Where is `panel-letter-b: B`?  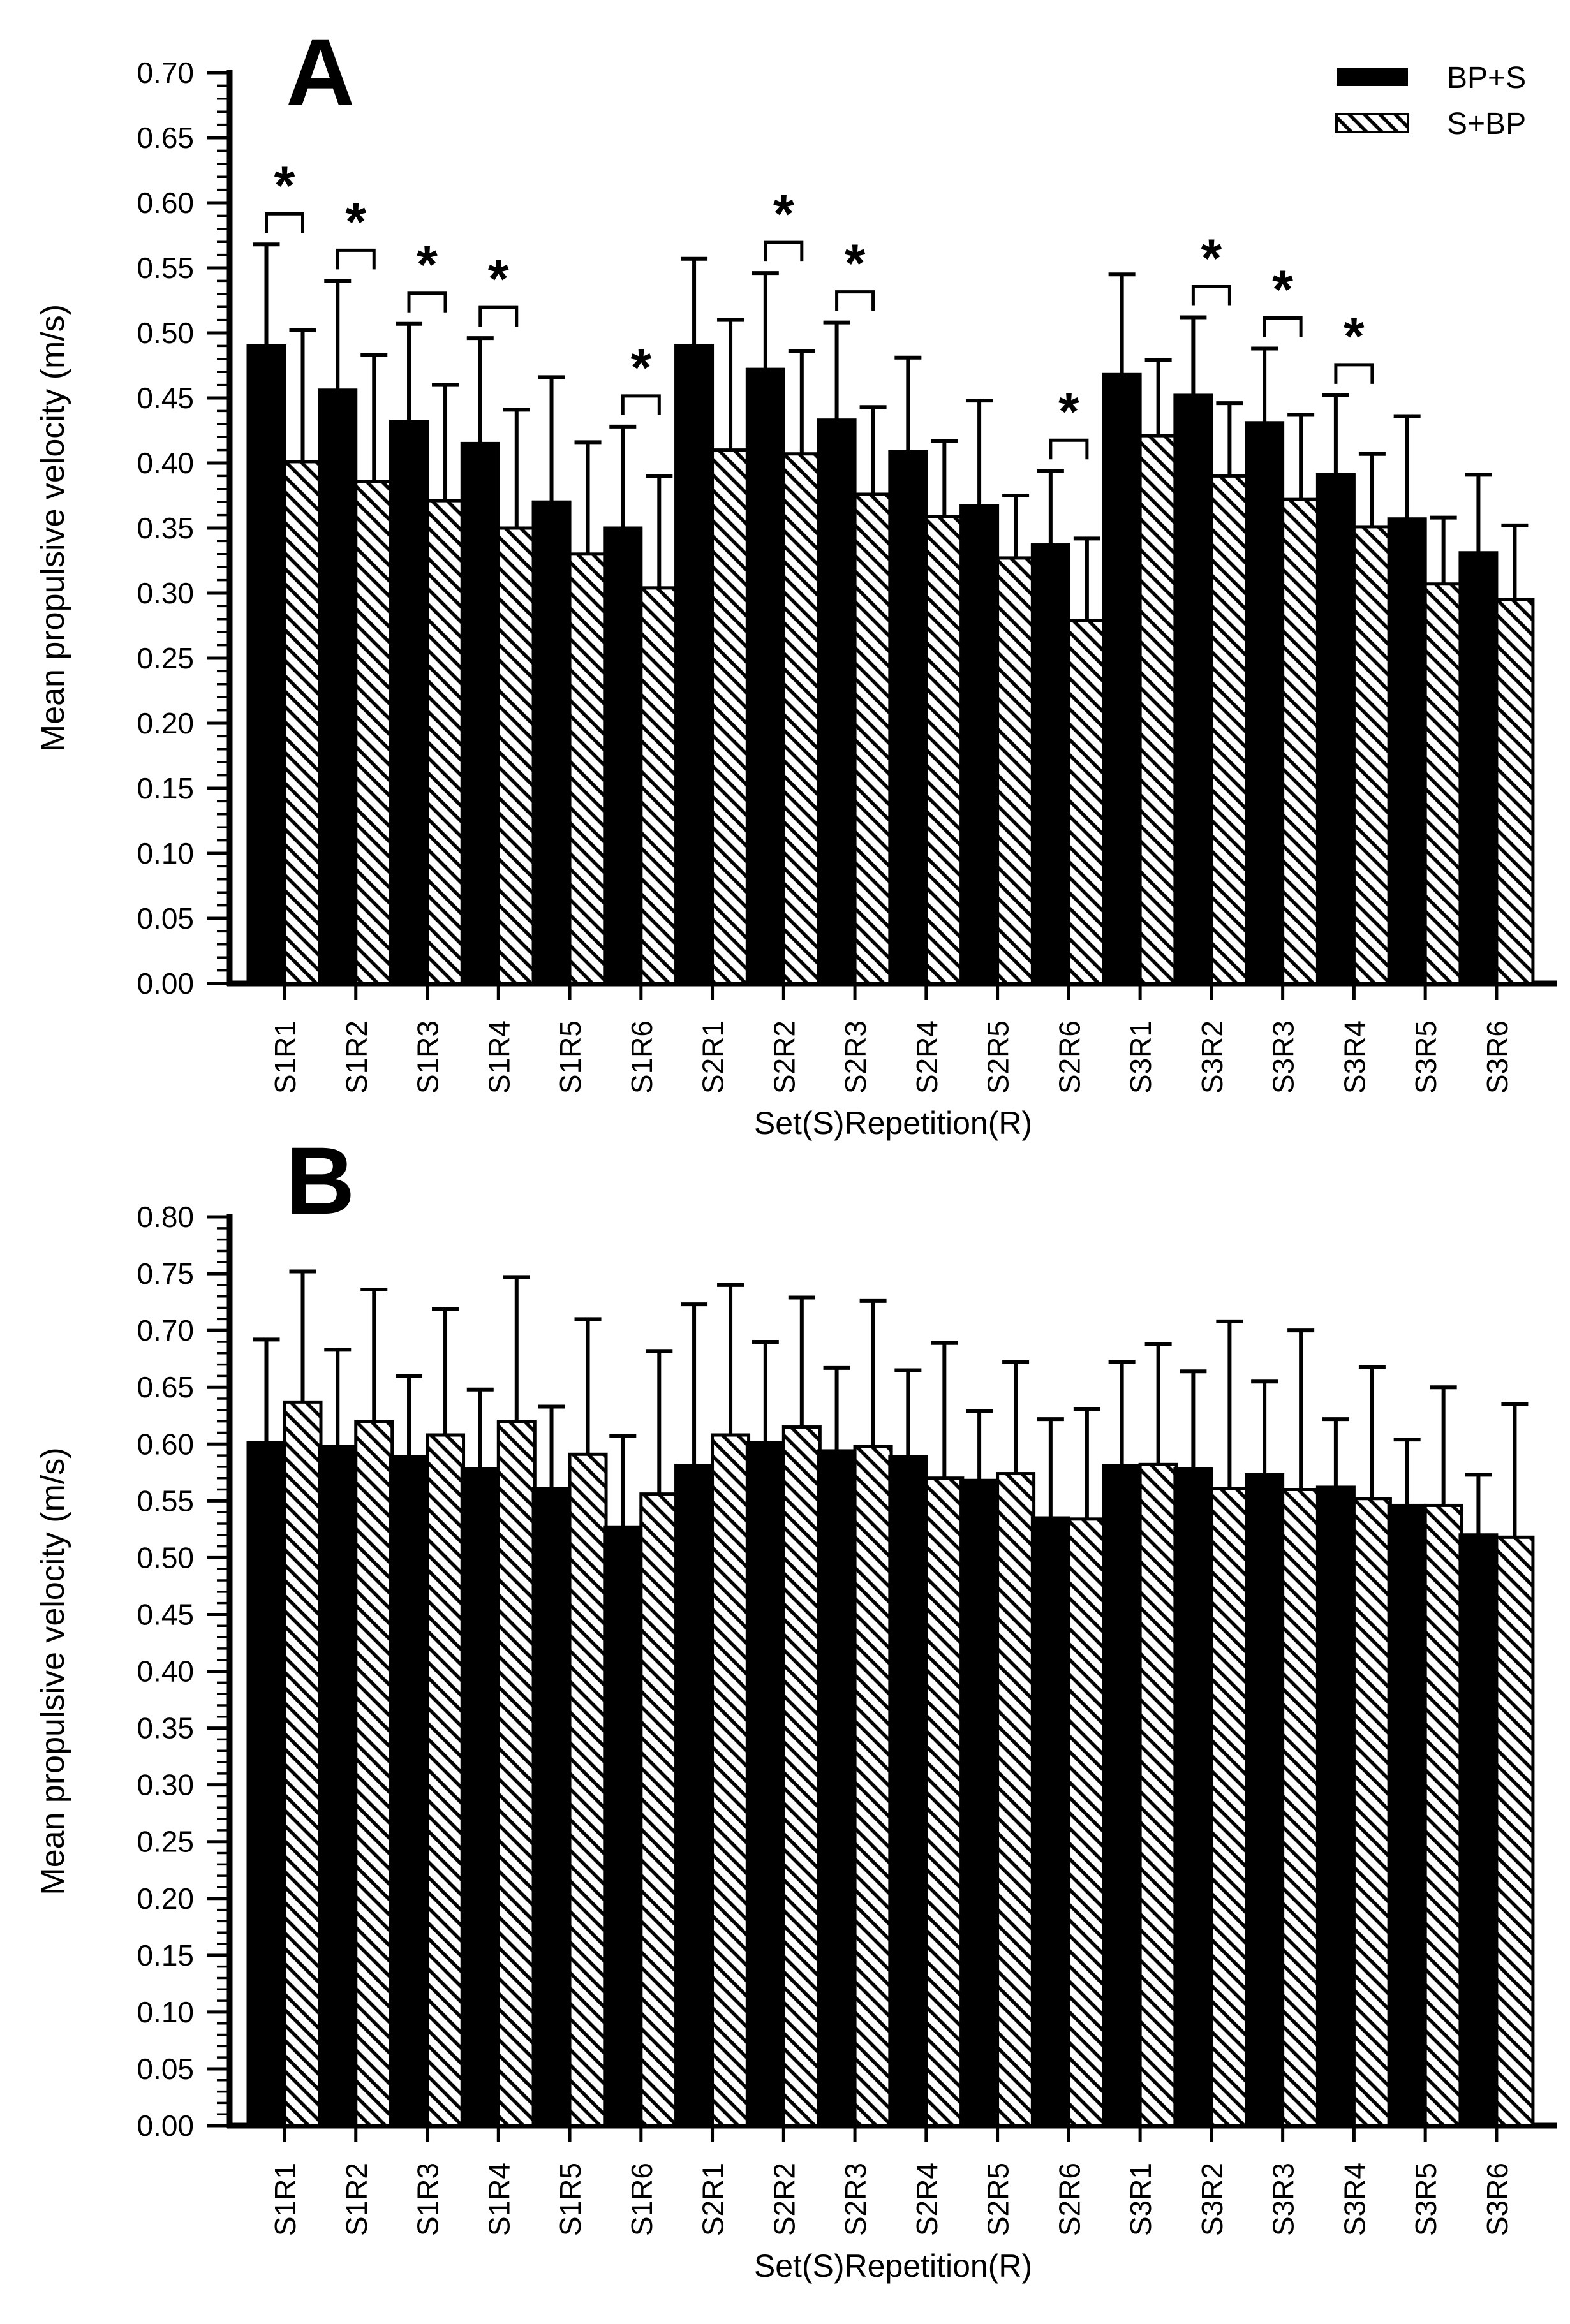
panel-letter-b: B is located at coordinates (320, 1181).